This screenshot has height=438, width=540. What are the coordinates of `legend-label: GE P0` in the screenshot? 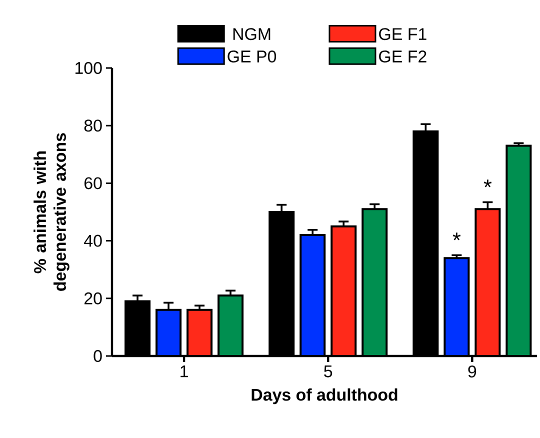 It's located at (252, 56).